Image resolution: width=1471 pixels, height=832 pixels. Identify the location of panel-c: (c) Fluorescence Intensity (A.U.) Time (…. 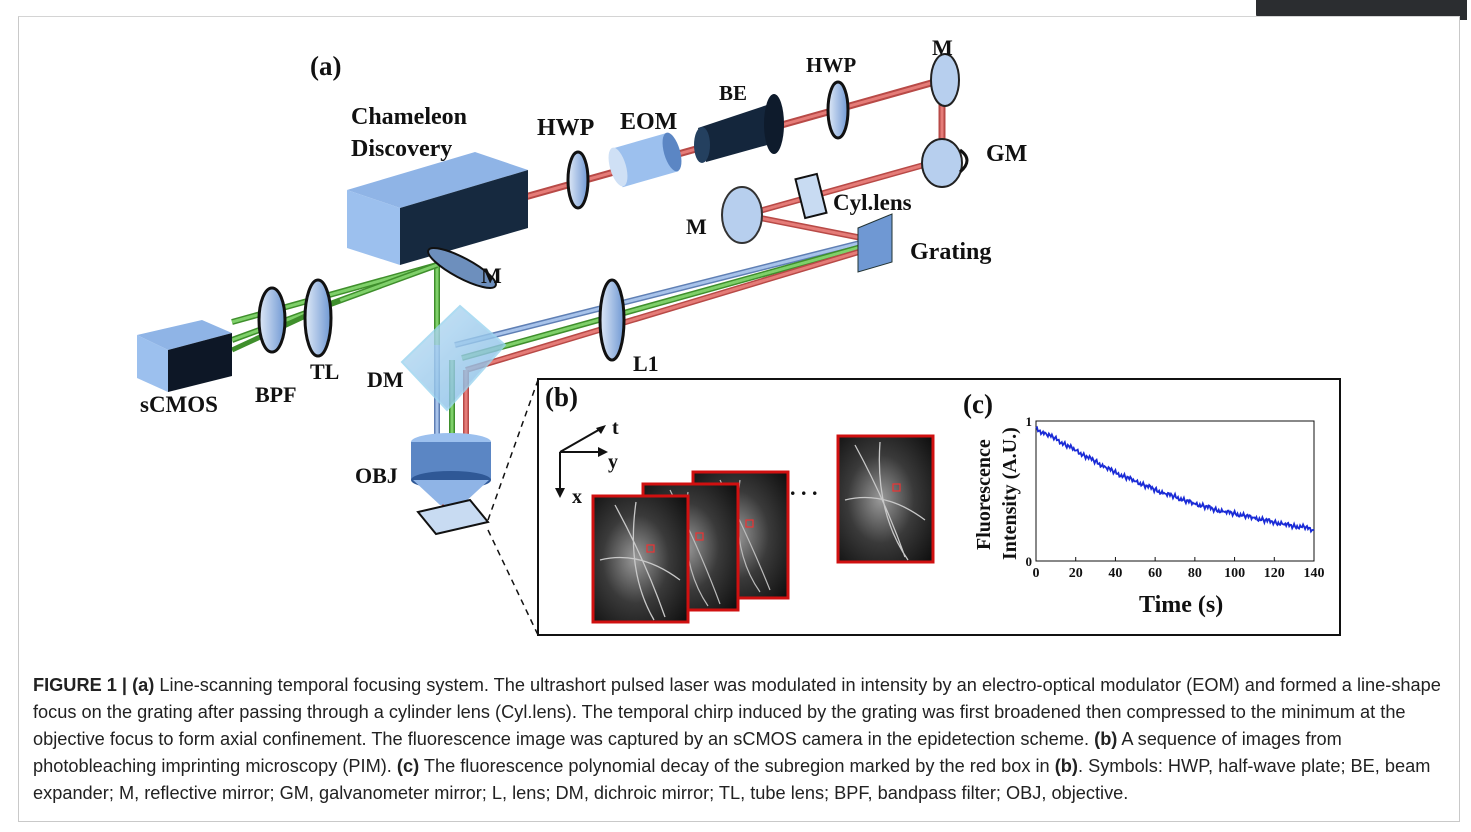
(1144, 503).